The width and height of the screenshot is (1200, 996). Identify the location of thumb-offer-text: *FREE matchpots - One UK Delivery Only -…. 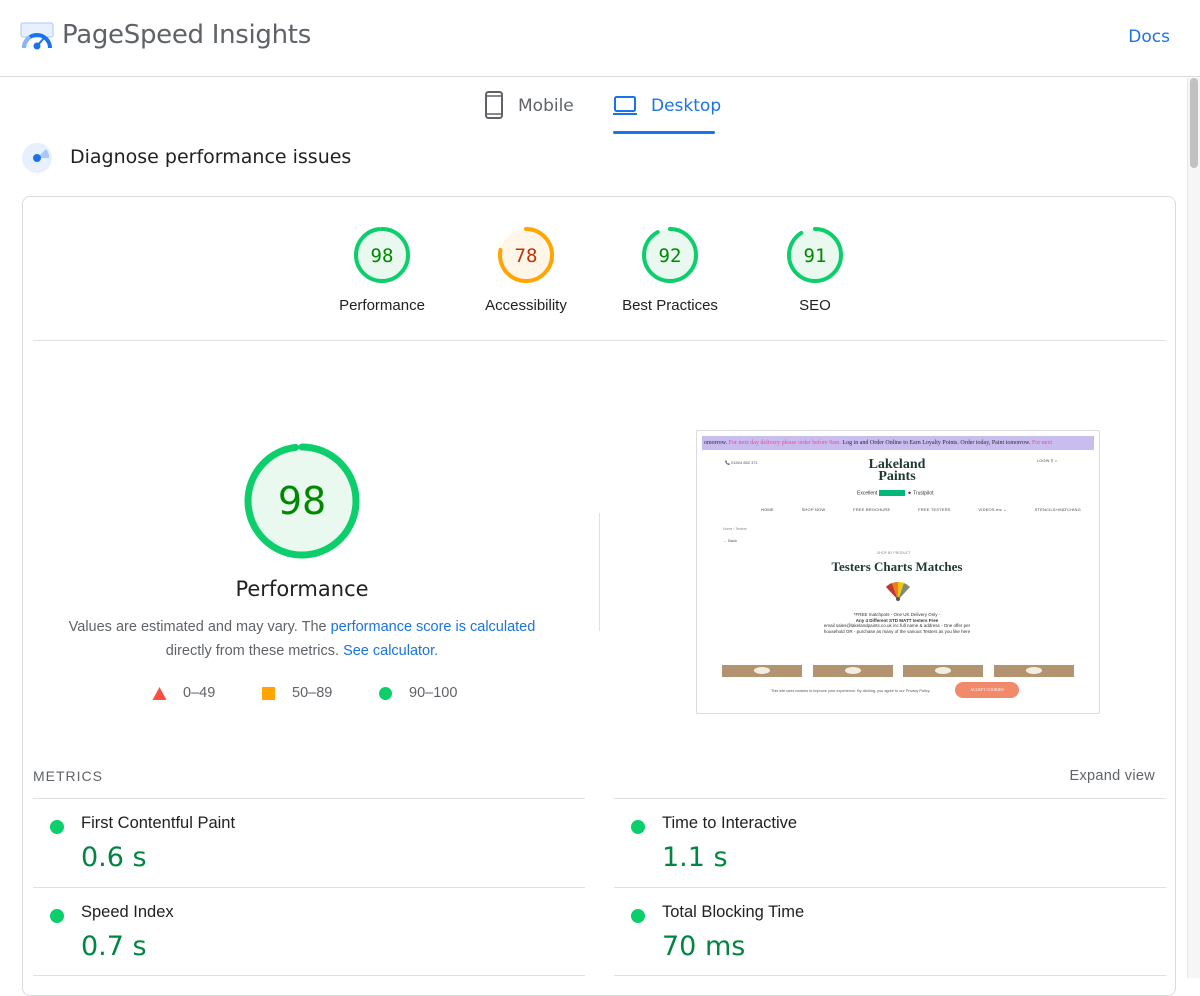
(897, 623).